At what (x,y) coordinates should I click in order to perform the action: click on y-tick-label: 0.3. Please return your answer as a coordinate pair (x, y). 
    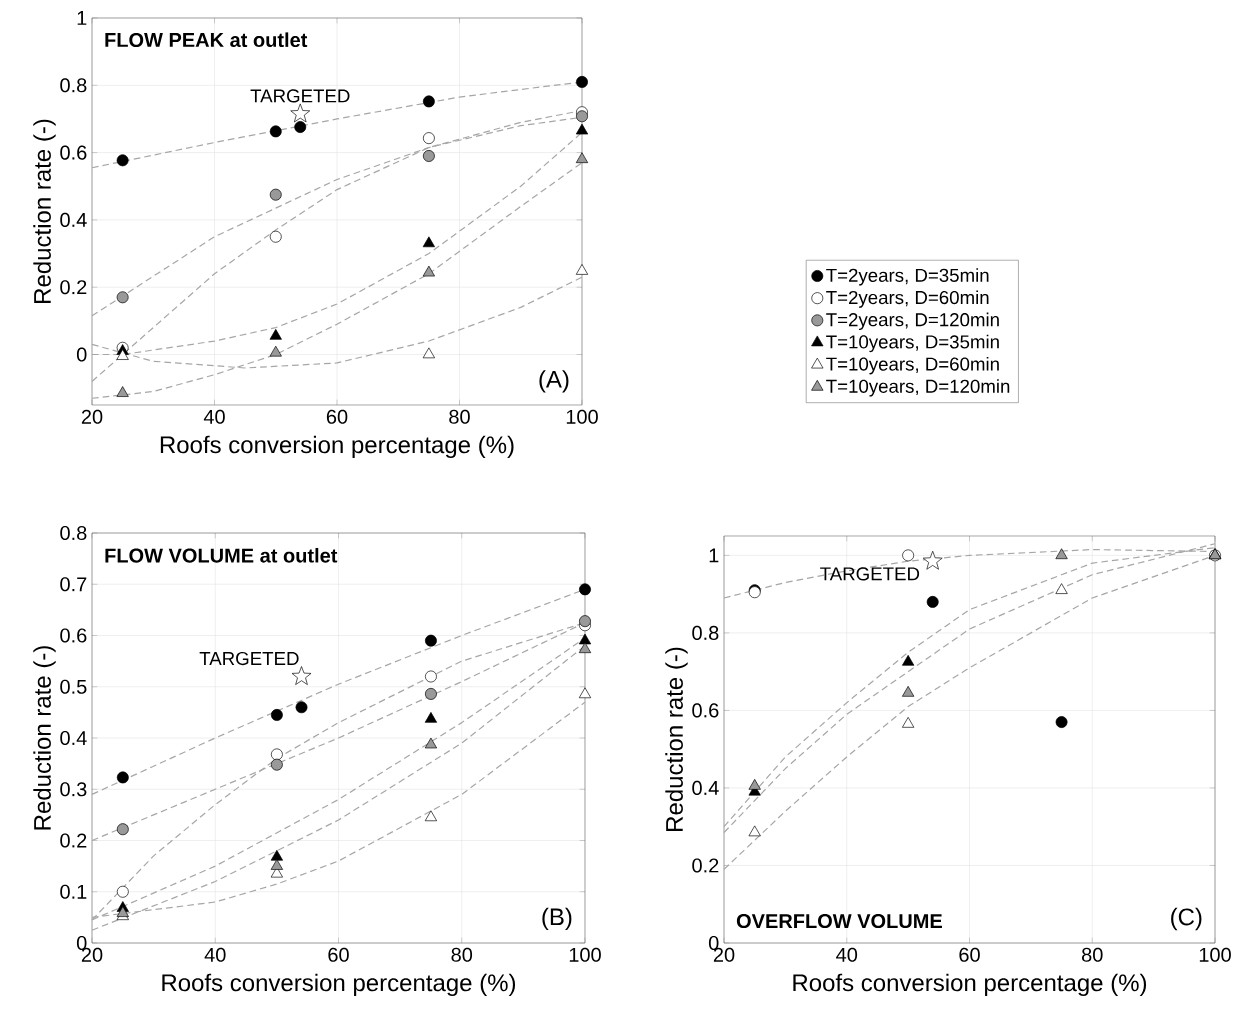
    Looking at the image, I should click on (73, 789).